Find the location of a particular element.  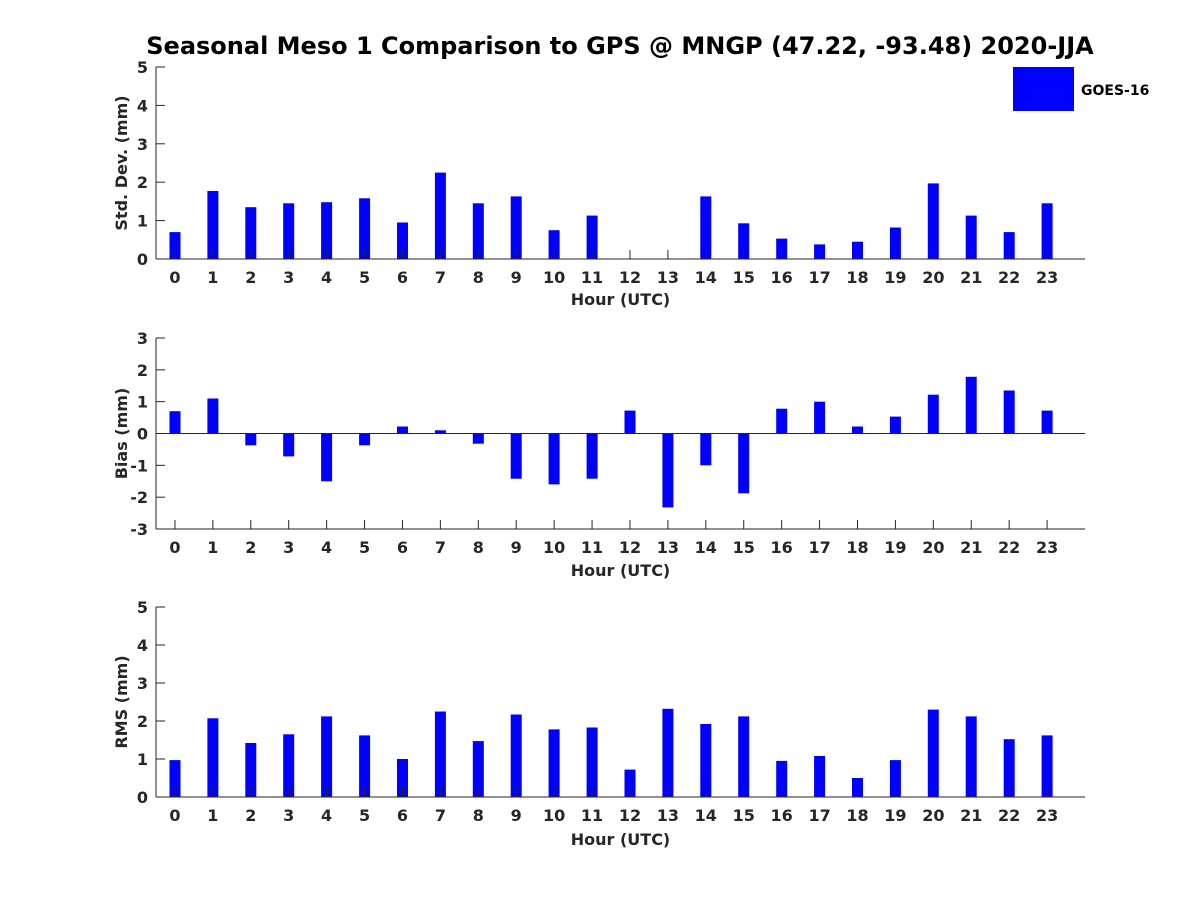

x-tick-label: 19 is located at coordinates (895, 815).